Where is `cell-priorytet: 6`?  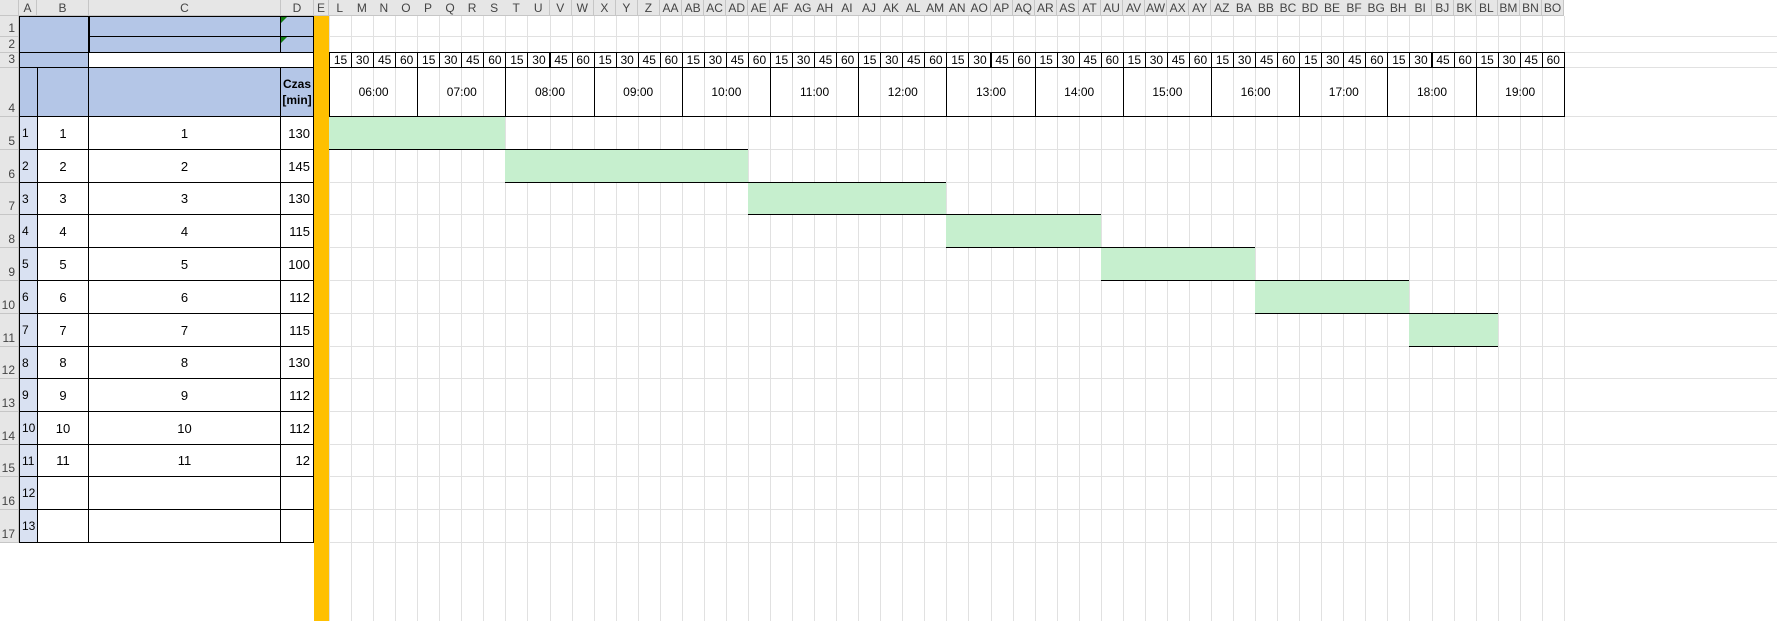
cell-priorytet: 6 is located at coordinates (63, 297).